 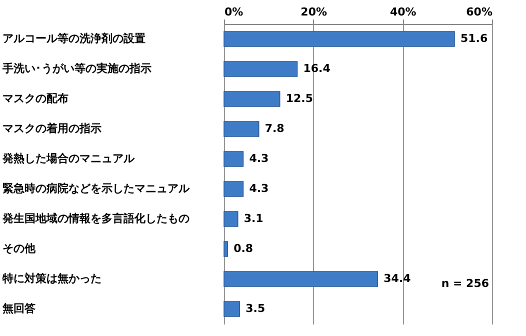 I want to click on x-tick-label: 40%, so click(x=403, y=12).